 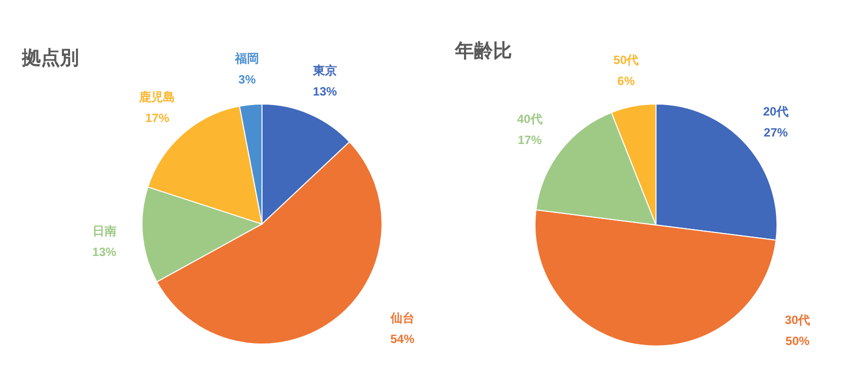 What do you see at coordinates (529, 119) in the screenshot?
I see `slice-label: 40代` at bounding box center [529, 119].